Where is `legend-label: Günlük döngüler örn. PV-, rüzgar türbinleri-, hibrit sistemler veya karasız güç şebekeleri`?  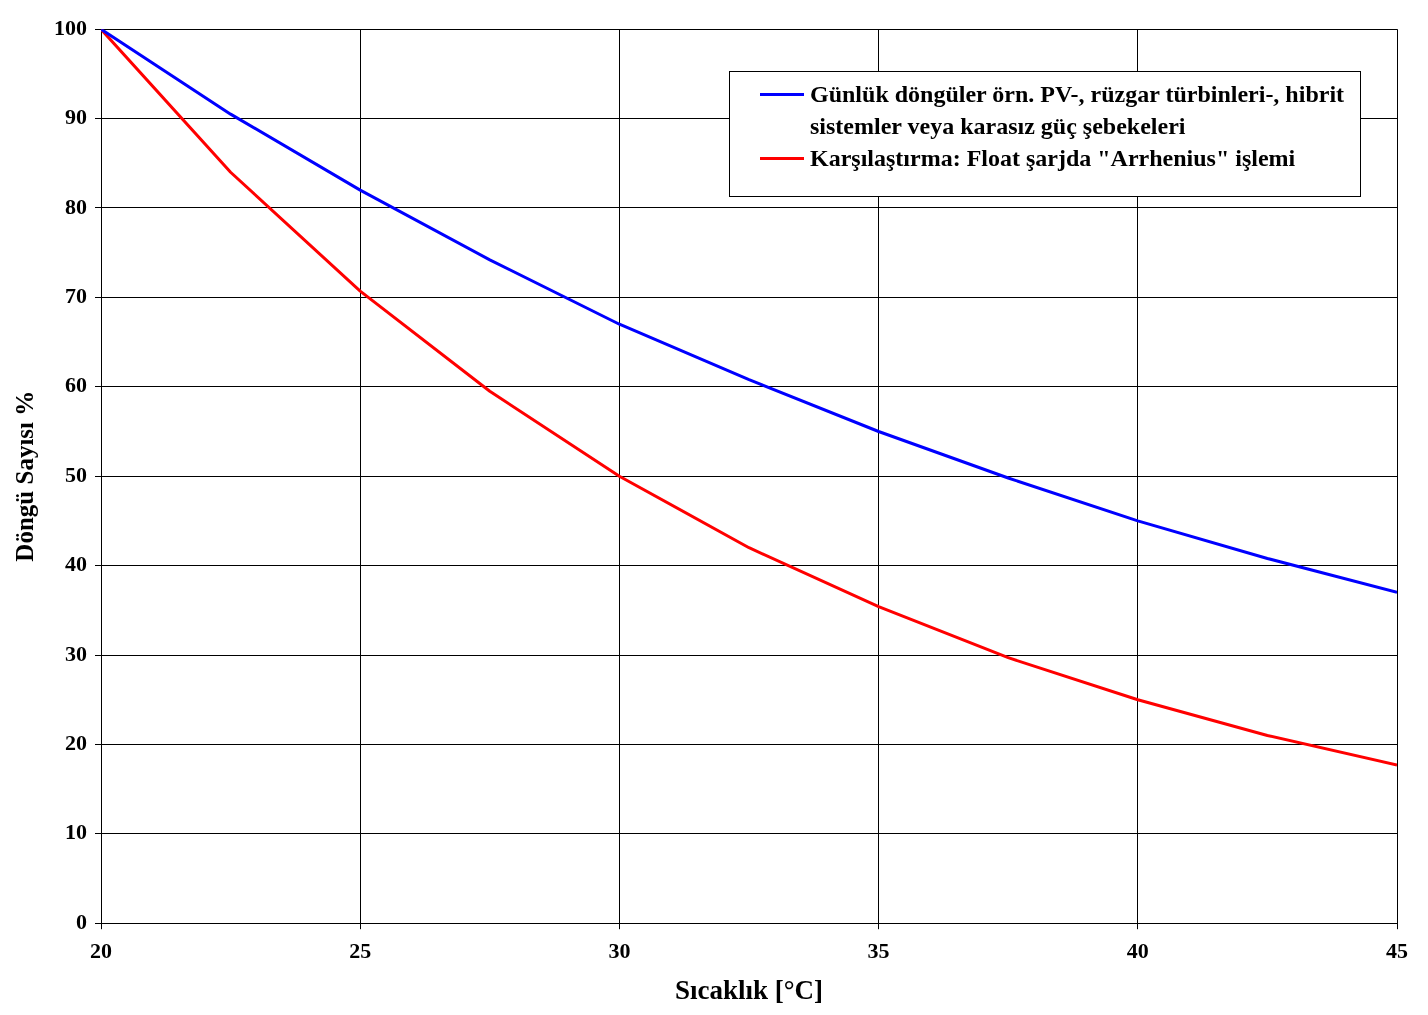 legend-label: Günlük döngüler örn. PV-, rüzgar türbinleri-, hibrit sistemler veya karasız güç şebekeleri is located at coordinates (1078, 111).